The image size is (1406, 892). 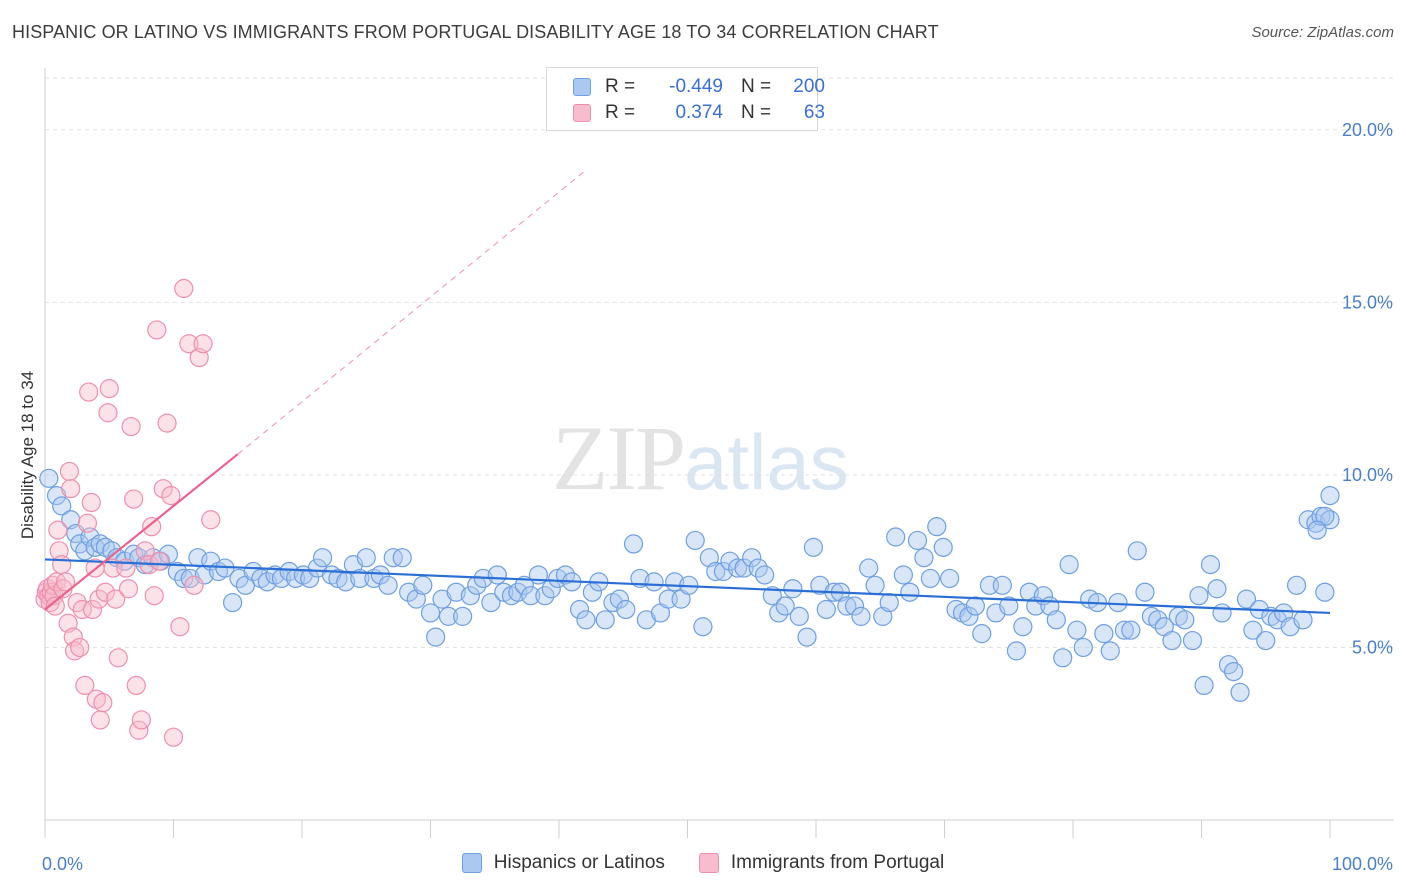 What do you see at coordinates (62, 864) in the screenshot?
I see `x-tick-label-min: 0.0%` at bounding box center [62, 864].